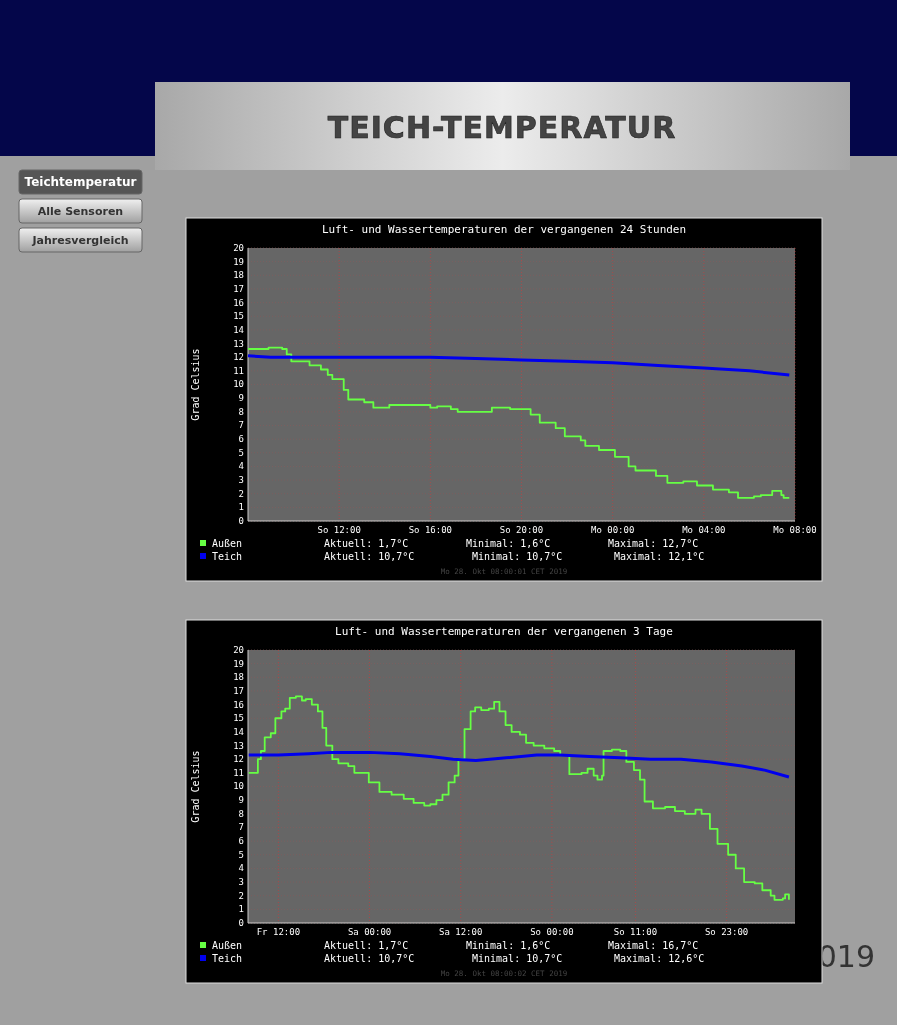  Describe the element at coordinates (502, 127) in the screenshot. I see `text: TEICH-TEMPERATUR` at that location.